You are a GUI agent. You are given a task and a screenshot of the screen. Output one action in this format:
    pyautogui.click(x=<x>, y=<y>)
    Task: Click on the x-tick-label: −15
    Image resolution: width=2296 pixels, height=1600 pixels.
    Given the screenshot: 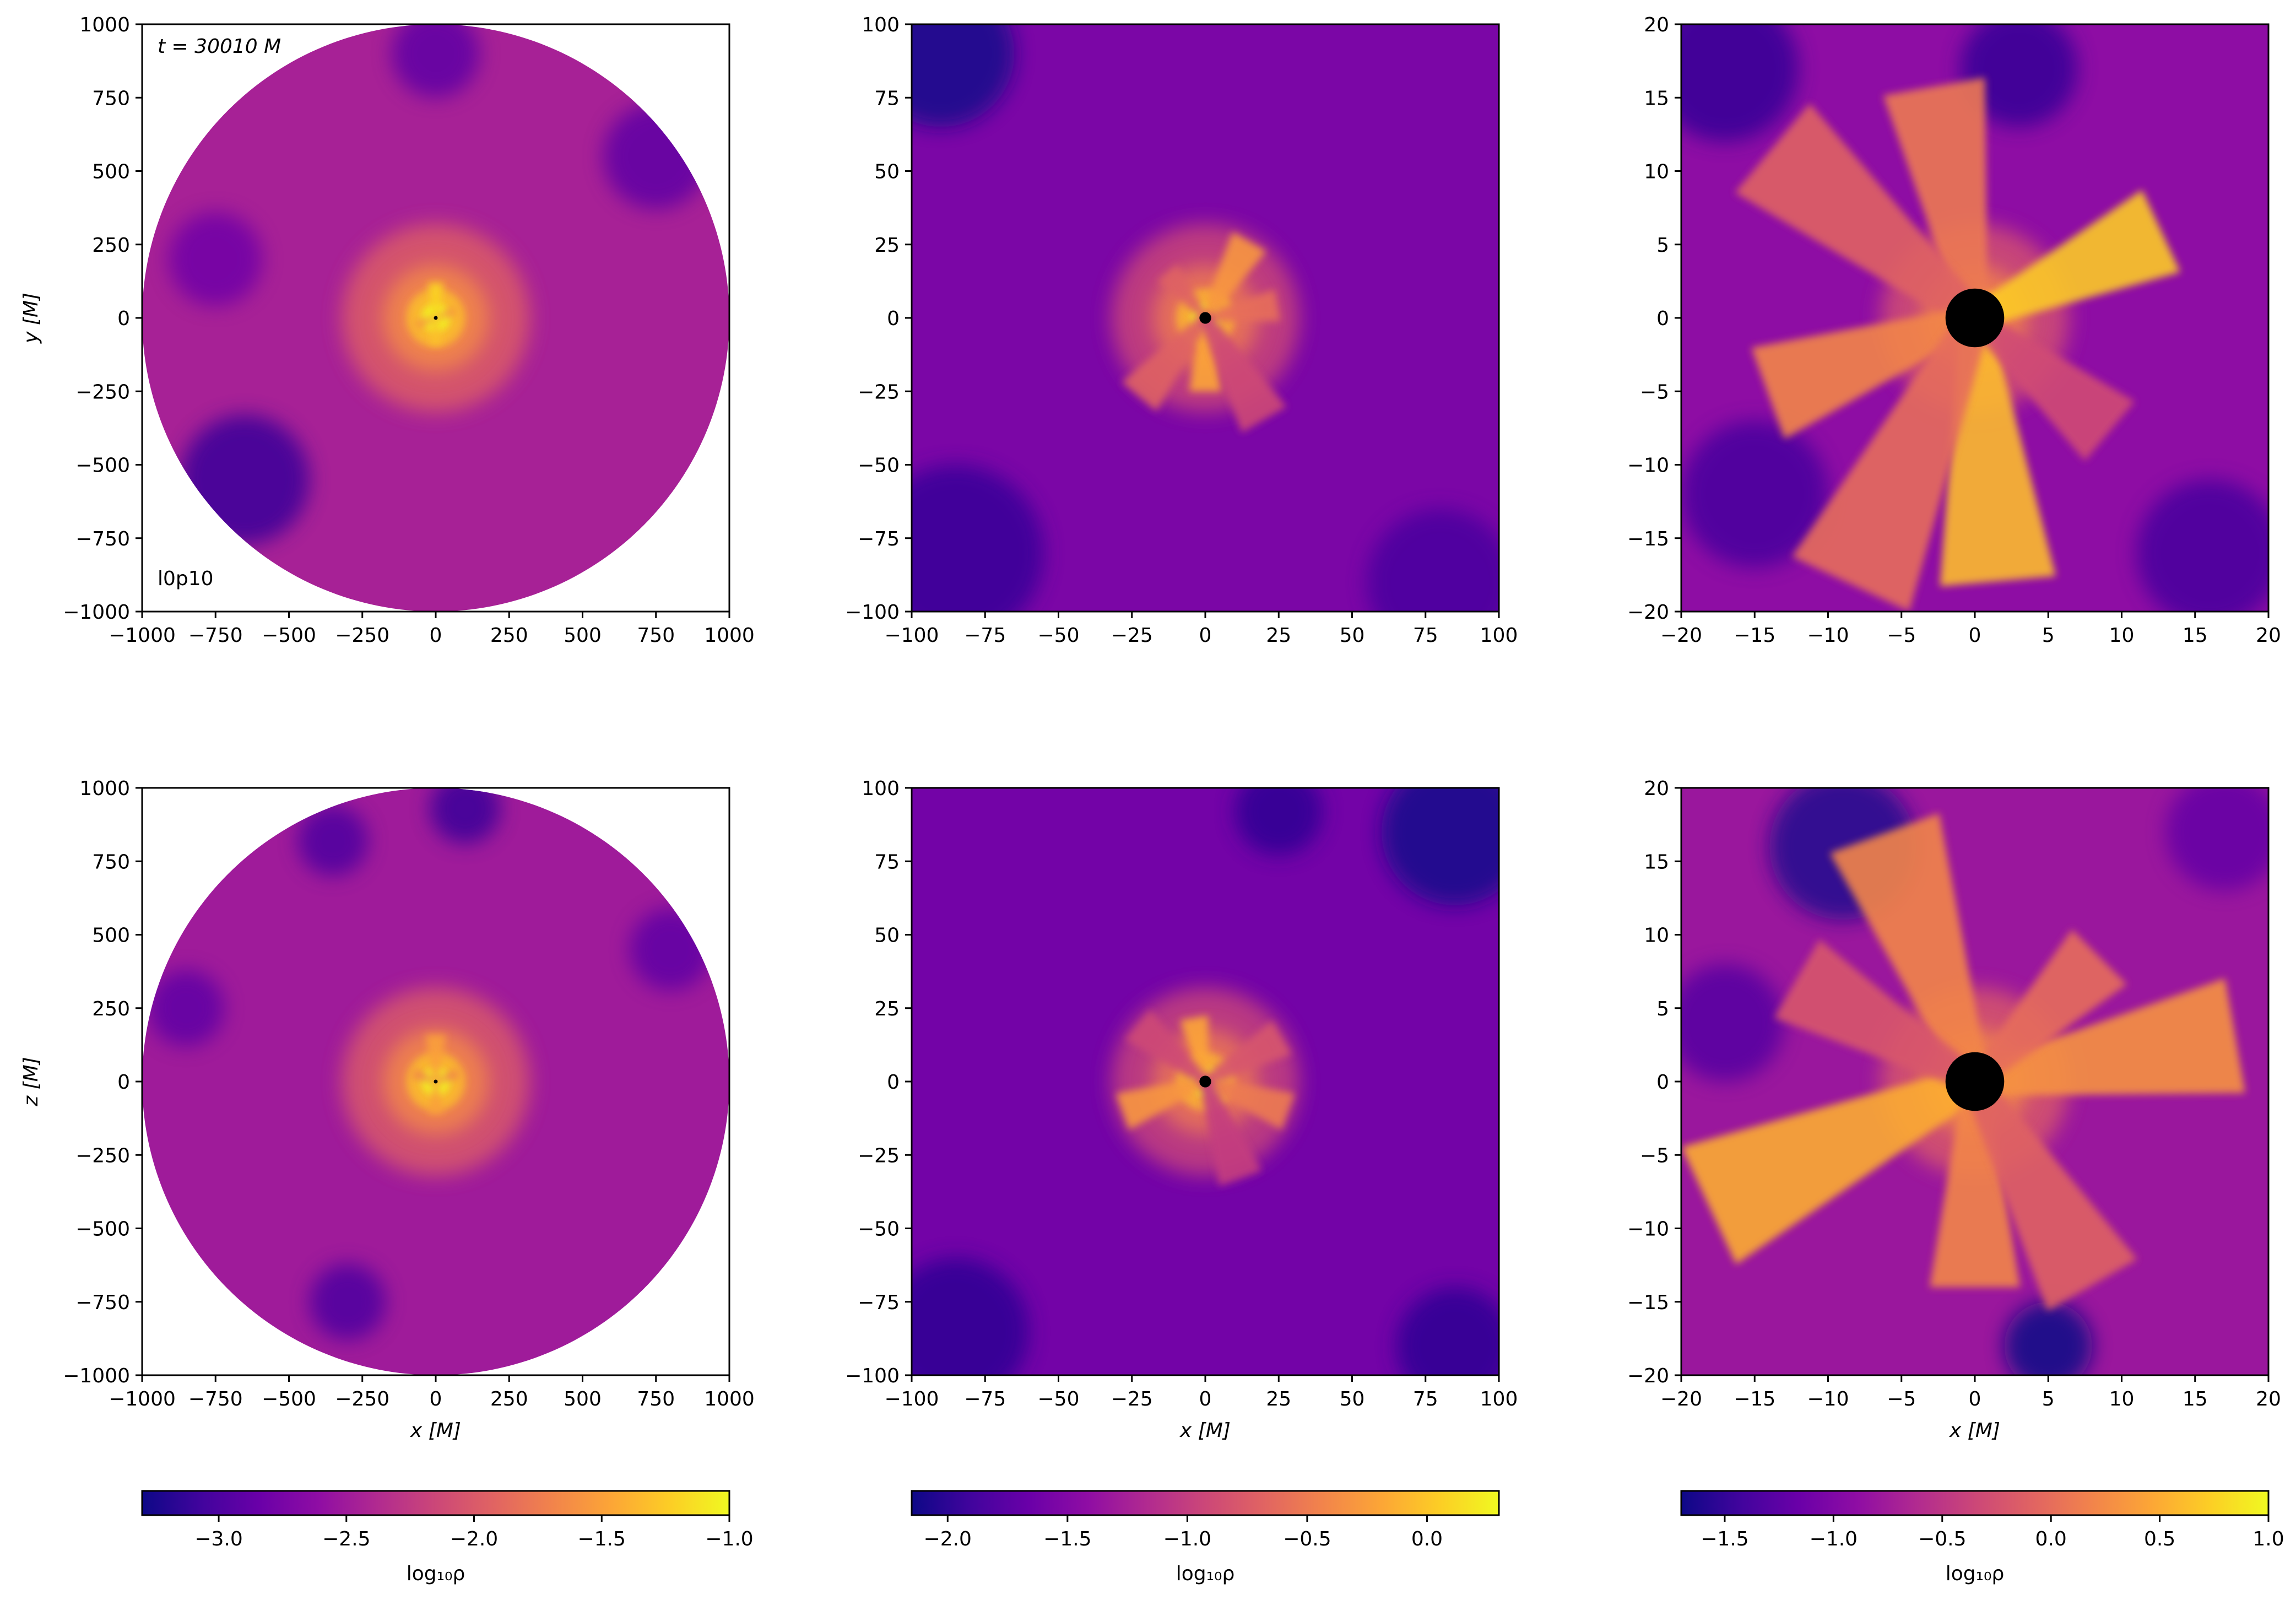 What is the action you would take?
    pyautogui.click(x=1754, y=1399)
    